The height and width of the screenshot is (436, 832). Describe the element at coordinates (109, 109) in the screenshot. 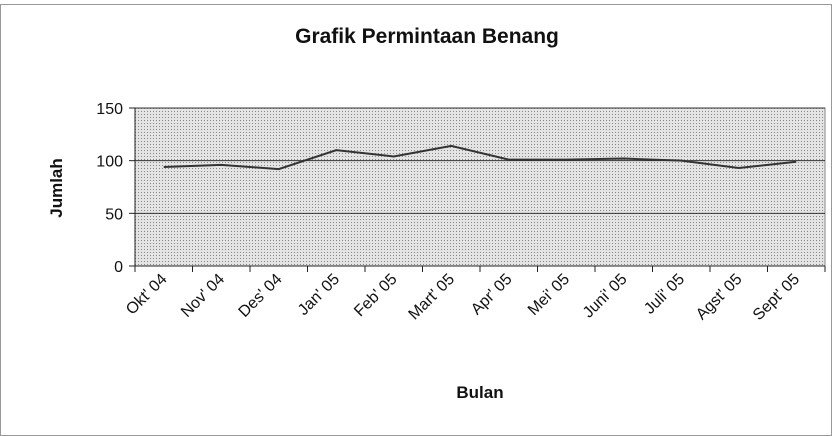

I see `y-tick-label: 150` at that location.